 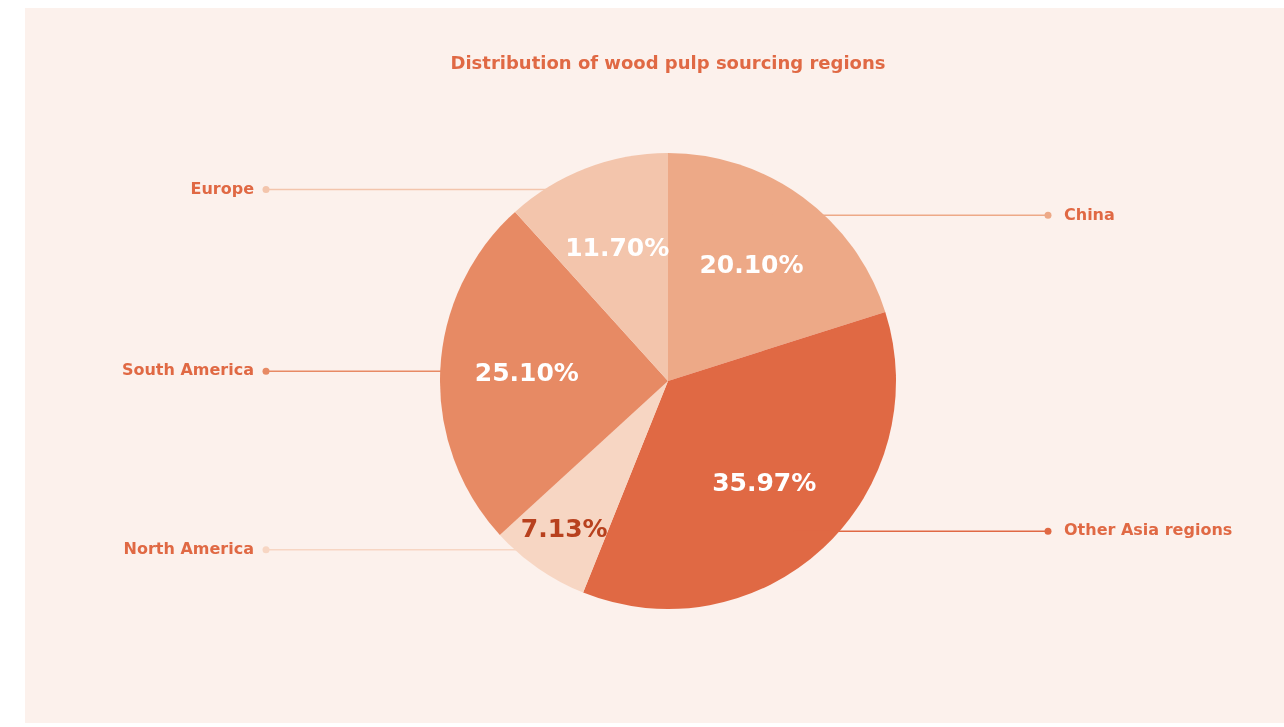 What do you see at coordinates (1148, 530) in the screenshot?
I see `slice-label: Other Asia regions` at bounding box center [1148, 530].